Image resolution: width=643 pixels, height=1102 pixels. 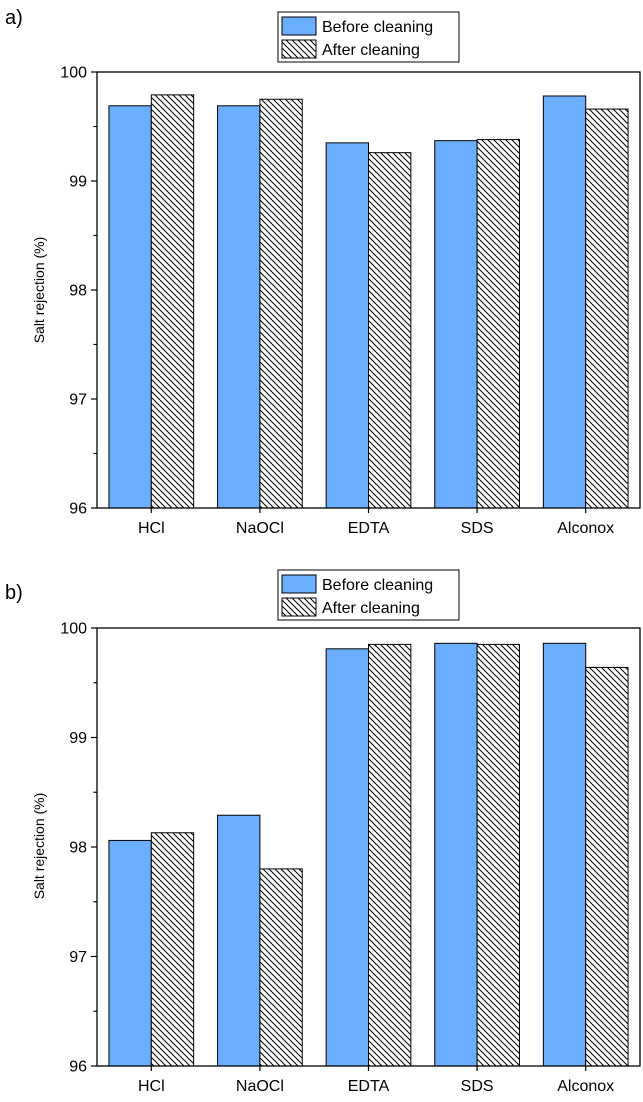 What do you see at coordinates (14, 593) in the screenshot?
I see `panel-label-b: b)` at bounding box center [14, 593].